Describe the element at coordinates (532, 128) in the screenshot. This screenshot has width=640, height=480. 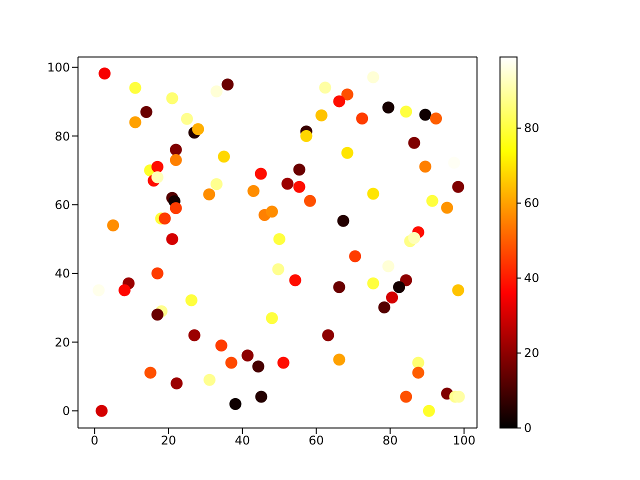
I see `color-bar-label: 80` at that location.